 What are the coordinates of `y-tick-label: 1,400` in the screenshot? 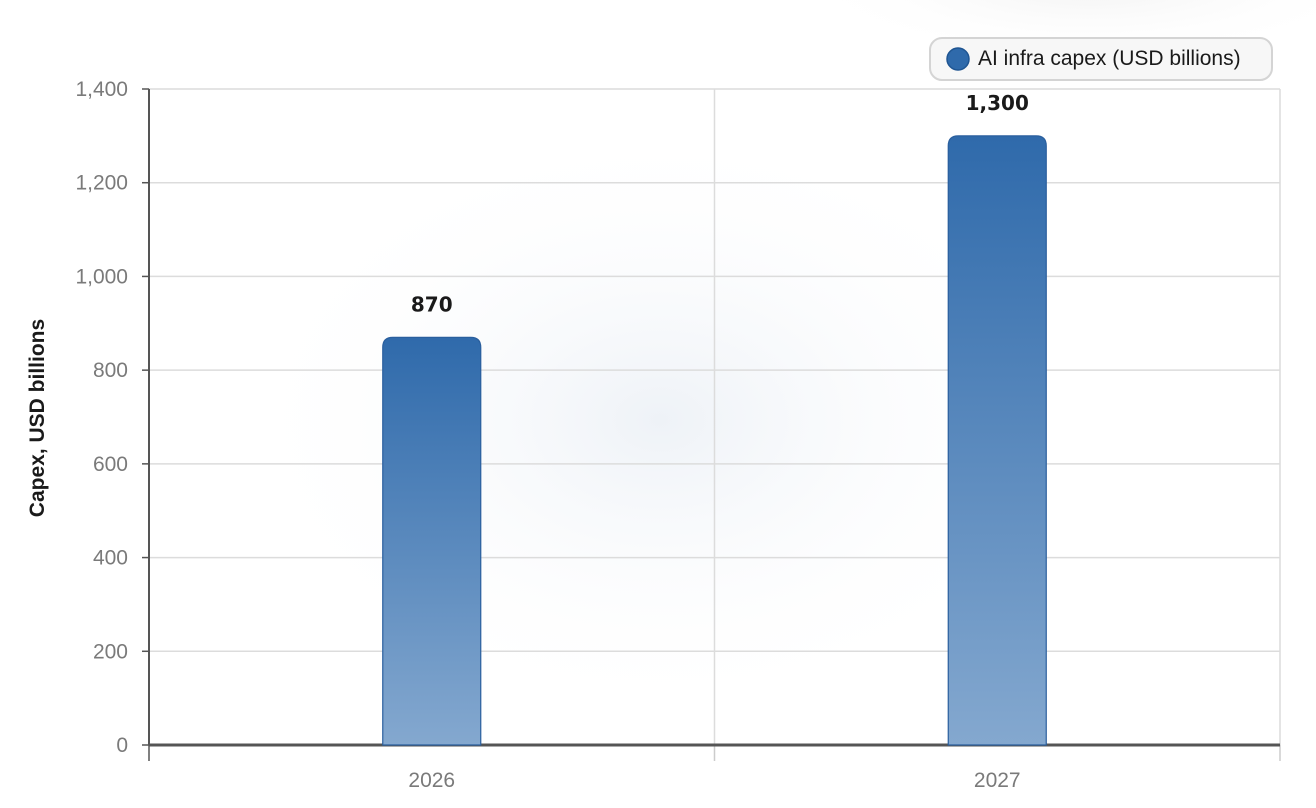 It's located at (101, 89).